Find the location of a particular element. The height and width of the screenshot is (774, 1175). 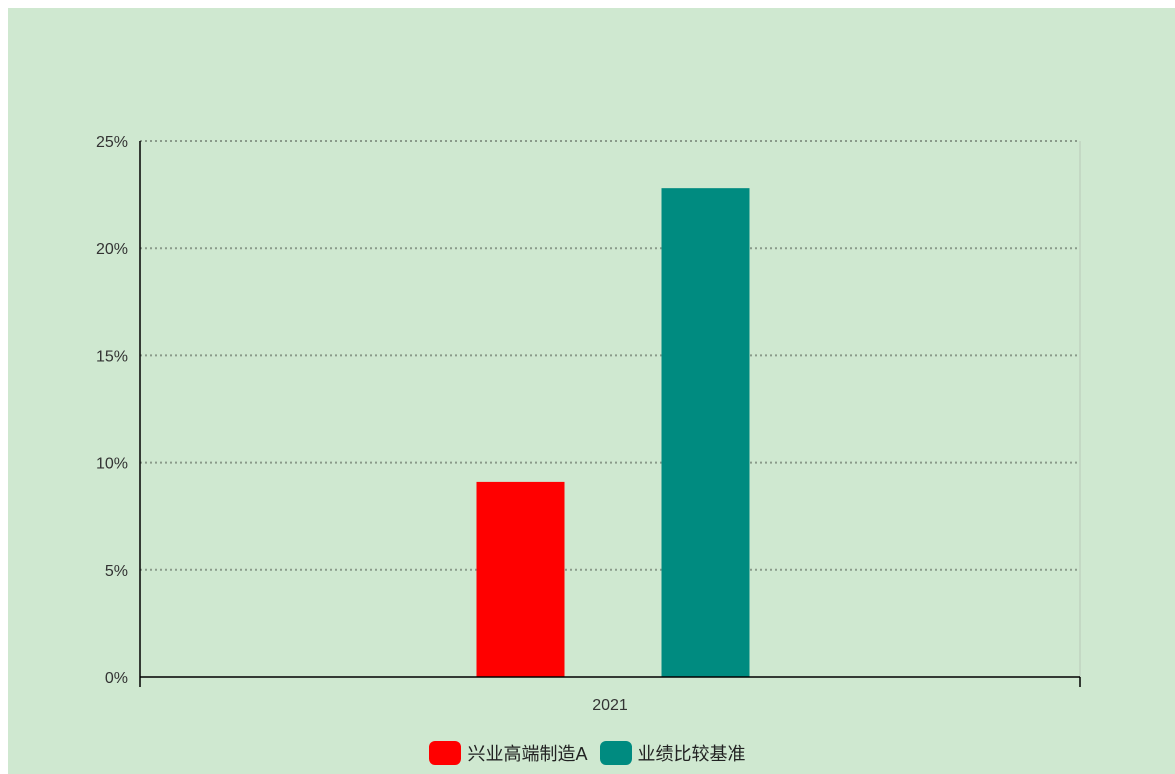

y-tick-label: 20% is located at coordinates (112, 249).